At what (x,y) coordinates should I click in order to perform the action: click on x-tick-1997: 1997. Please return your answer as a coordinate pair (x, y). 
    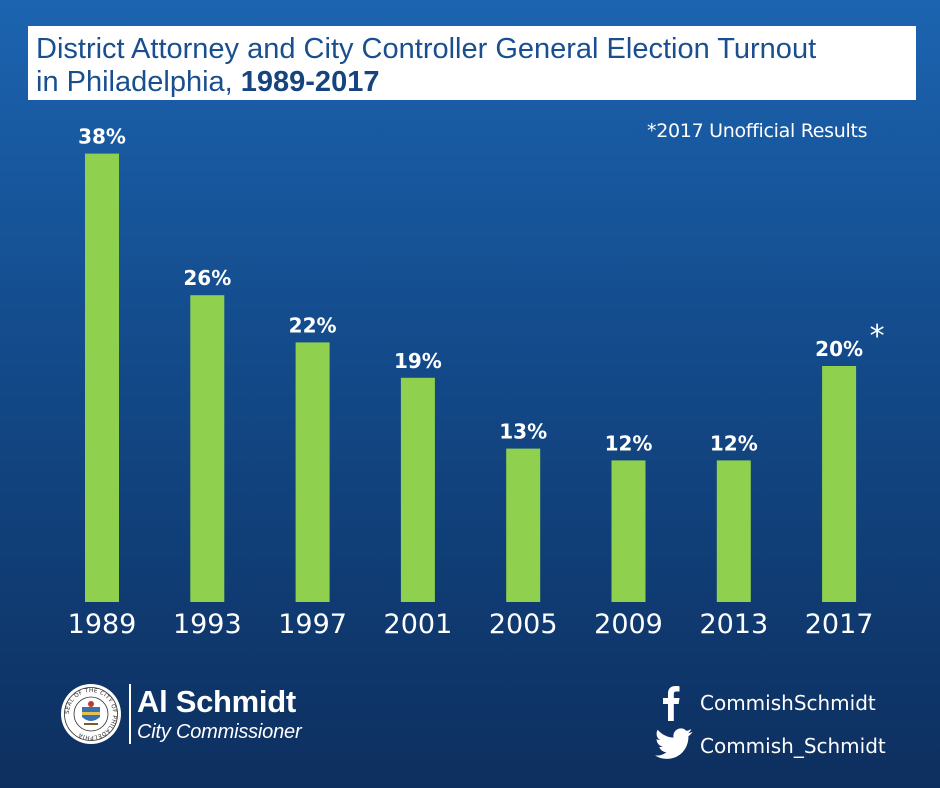
    Looking at the image, I should click on (312, 624).